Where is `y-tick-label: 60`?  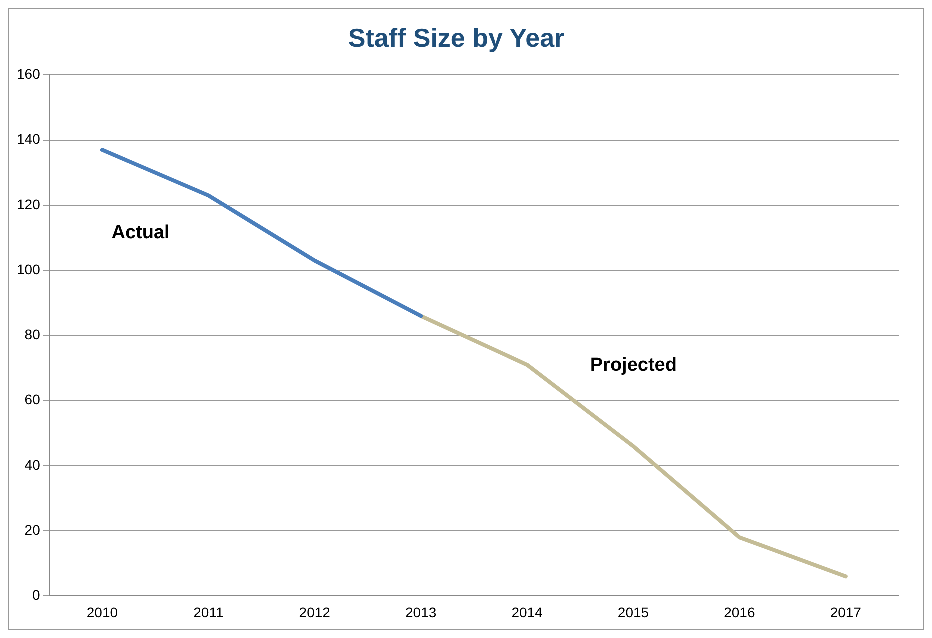 y-tick-label: 60 is located at coordinates (32, 400).